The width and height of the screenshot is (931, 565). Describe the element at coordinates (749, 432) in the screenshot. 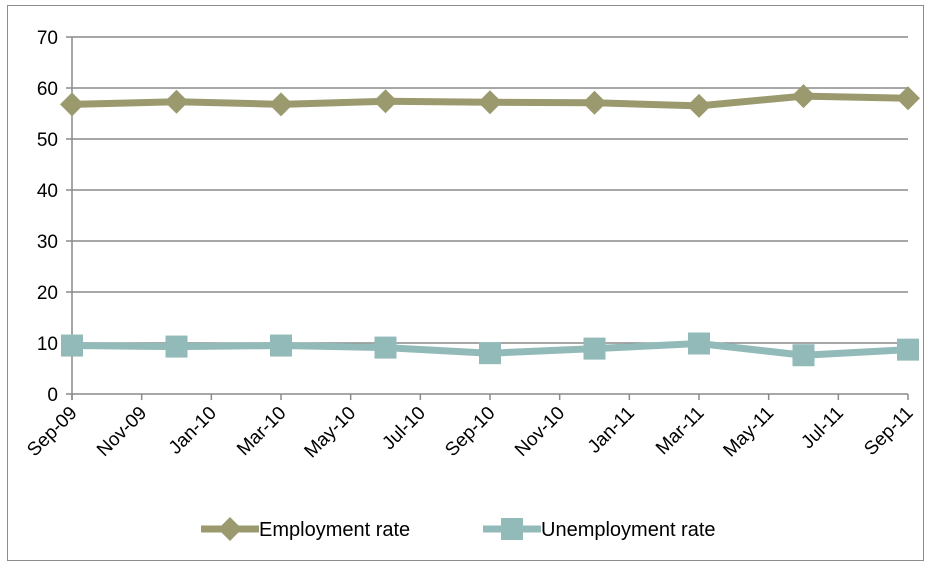

I see `x-tick-label: May-11` at that location.